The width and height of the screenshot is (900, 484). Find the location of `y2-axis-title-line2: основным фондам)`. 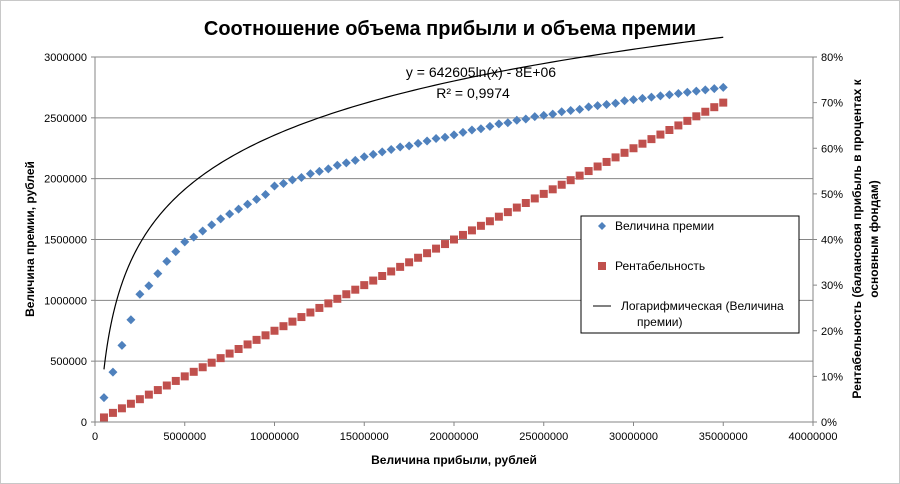

y2-axis-title-line2: основным фондам) is located at coordinates (874, 239).